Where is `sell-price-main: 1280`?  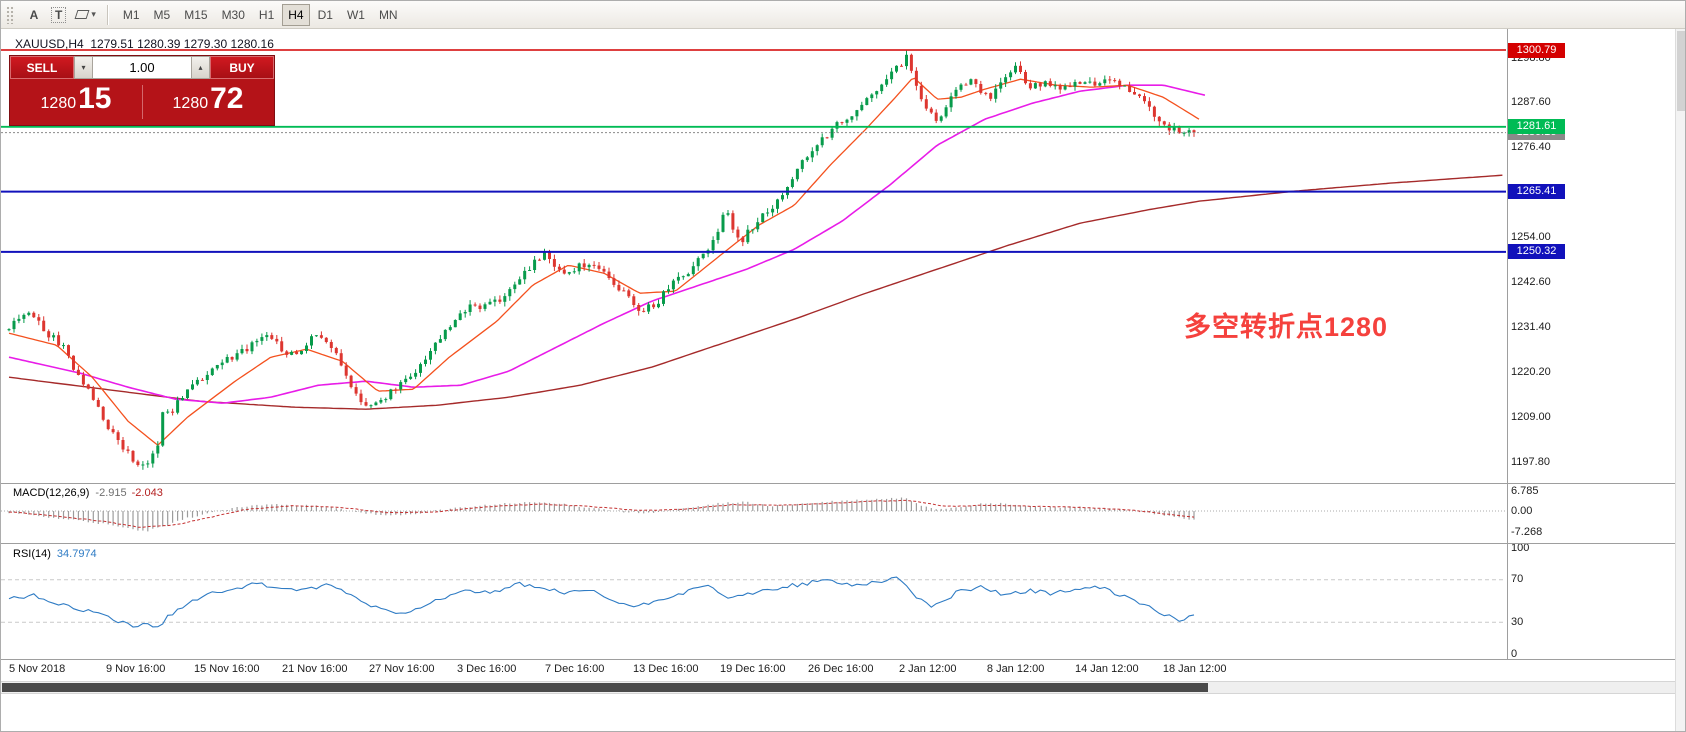
sell-price-main: 1280 is located at coordinates (58, 103).